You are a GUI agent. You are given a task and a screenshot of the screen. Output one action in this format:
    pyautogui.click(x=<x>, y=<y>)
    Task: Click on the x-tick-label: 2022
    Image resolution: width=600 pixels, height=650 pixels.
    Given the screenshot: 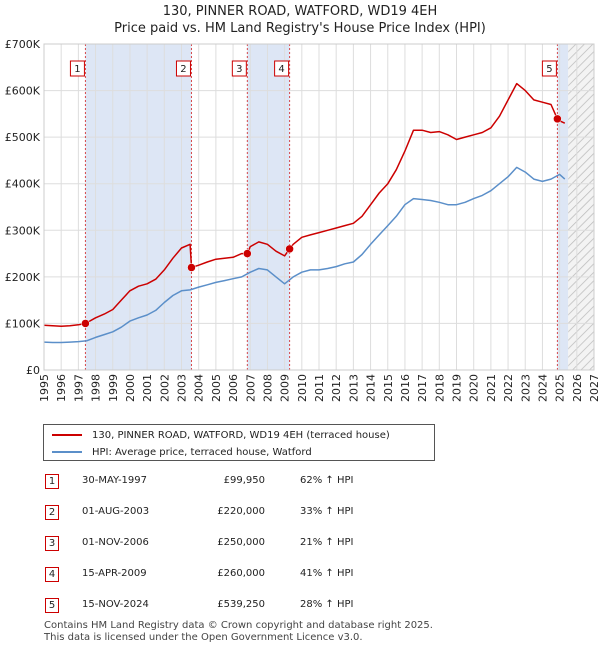 What is the action you would take?
    pyautogui.click(x=508, y=388)
    